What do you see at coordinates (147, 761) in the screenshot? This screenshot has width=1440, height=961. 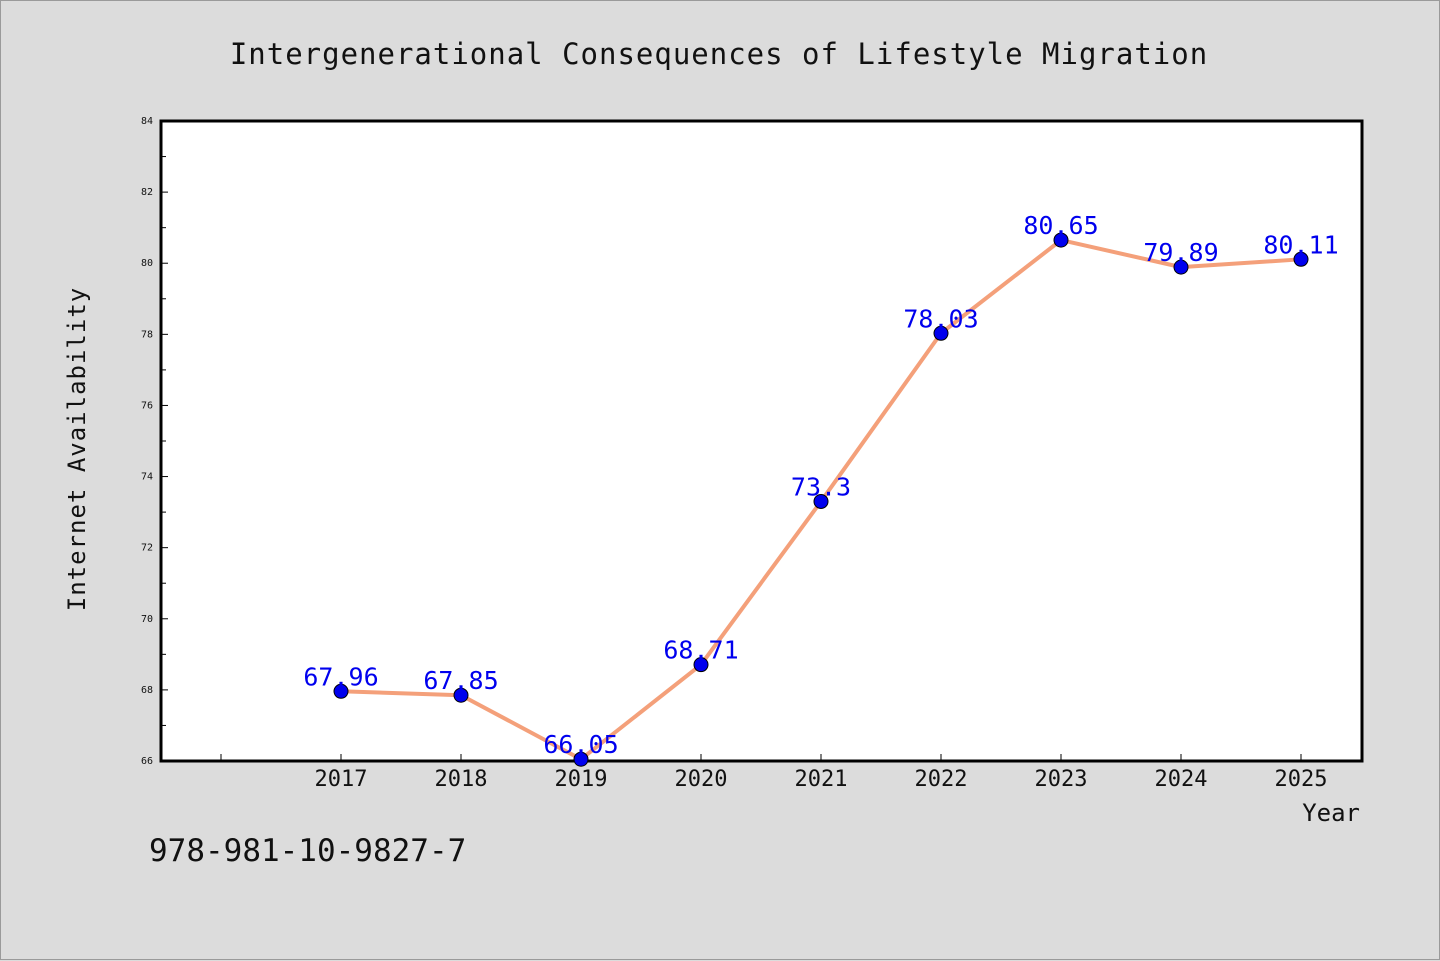 I see `y-tick-label: 66` at bounding box center [147, 761].